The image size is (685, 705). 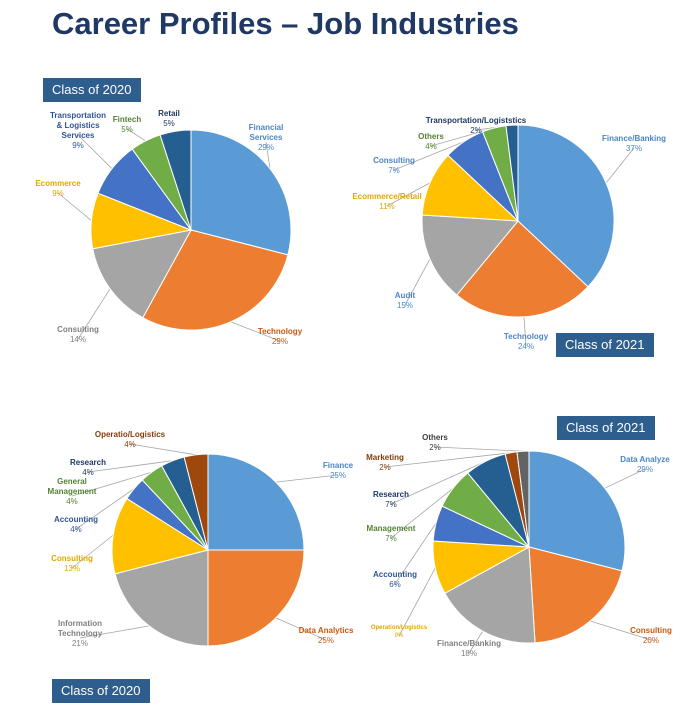 What do you see at coordinates (101, 691) in the screenshot?
I see `class-badge-bottom-left: Class of 2020` at bounding box center [101, 691].